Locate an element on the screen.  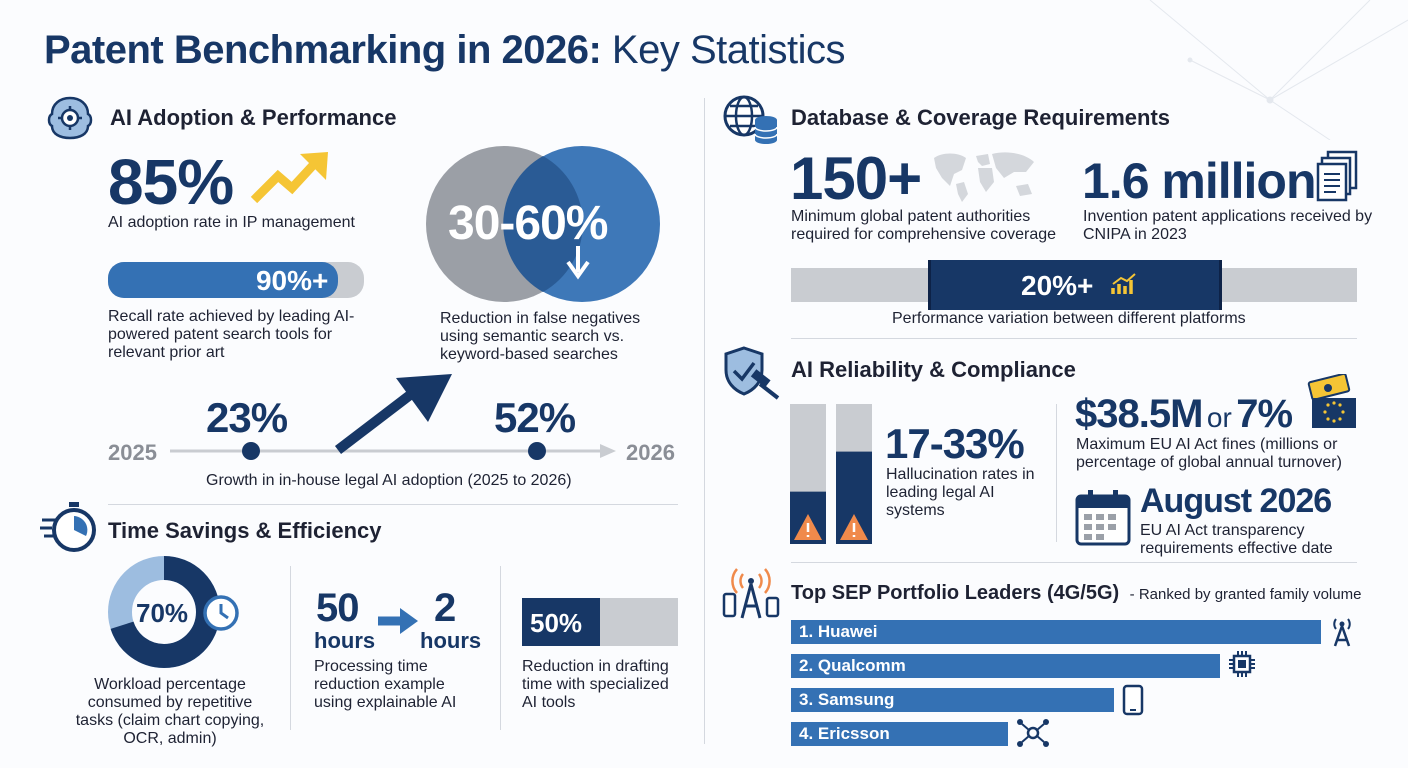
recall-bar-fill: 90%+ is located at coordinates (223, 280).